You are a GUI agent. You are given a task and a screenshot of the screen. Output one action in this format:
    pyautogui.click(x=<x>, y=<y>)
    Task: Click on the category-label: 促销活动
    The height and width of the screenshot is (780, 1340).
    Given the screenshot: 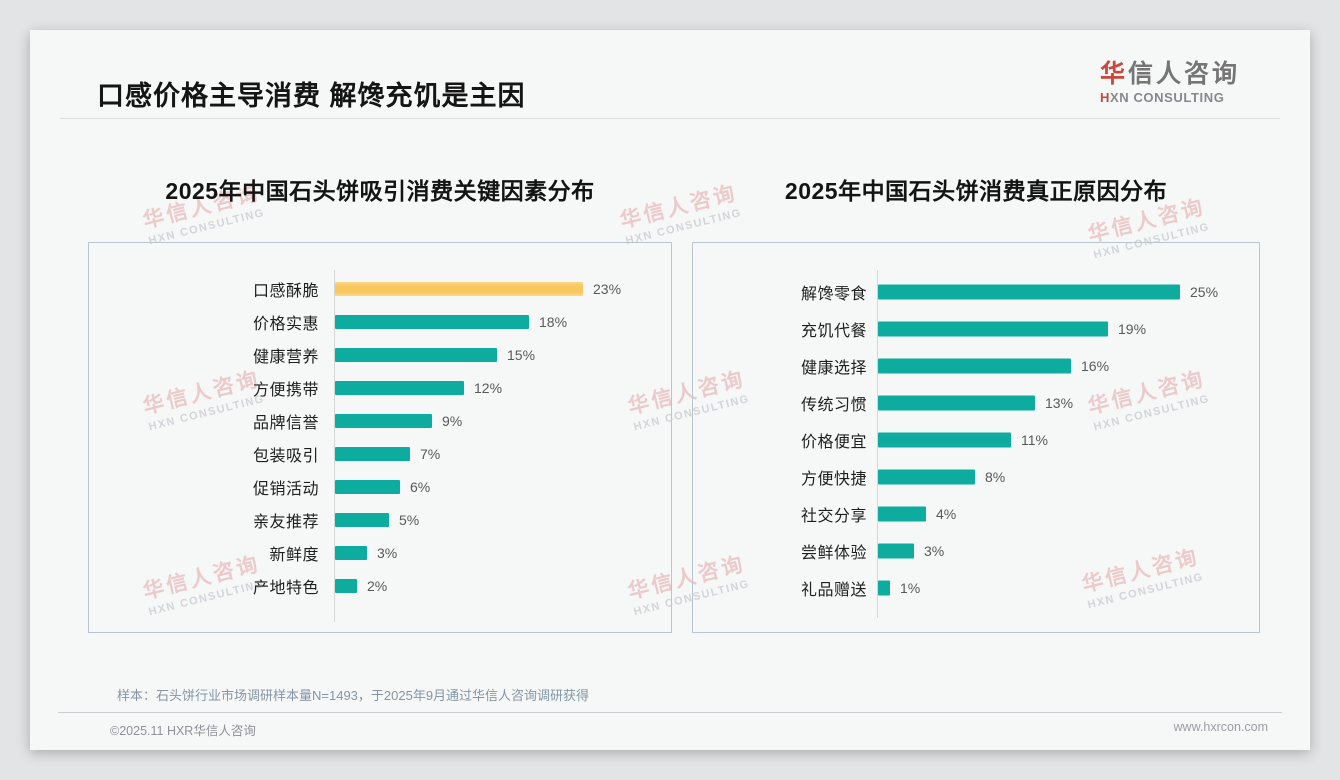 What is the action you would take?
    pyautogui.click(x=285, y=489)
    